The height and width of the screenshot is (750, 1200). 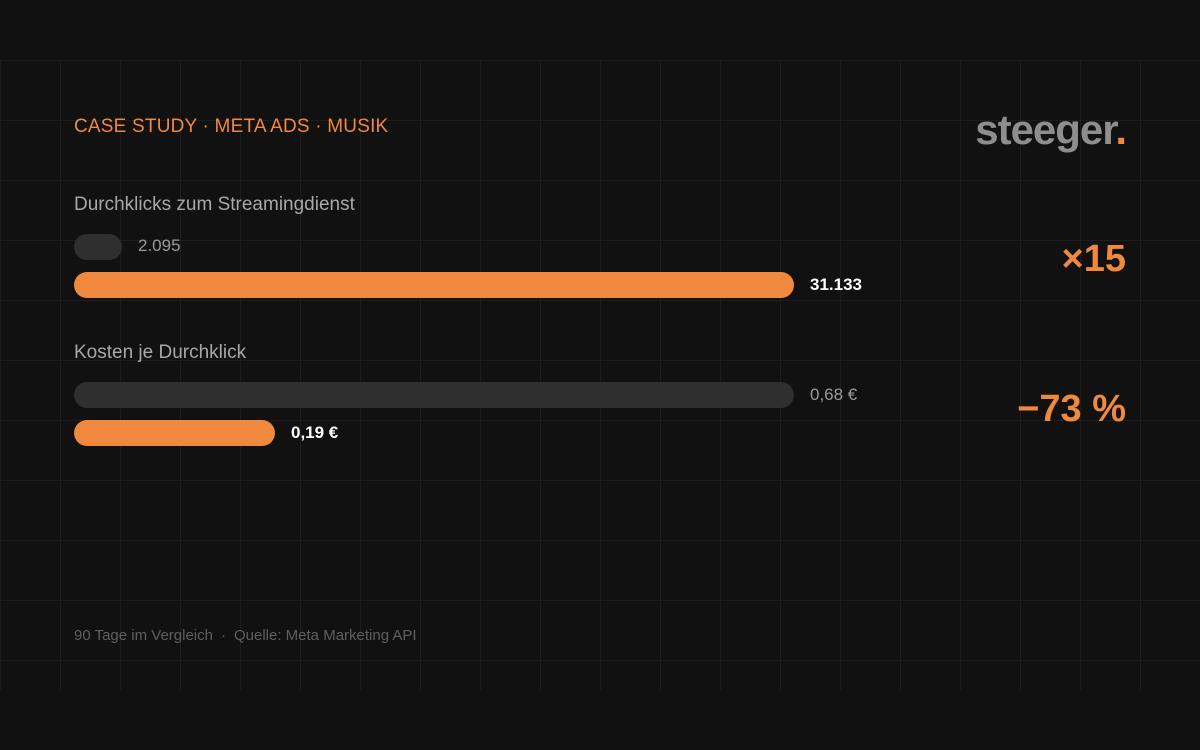 I want to click on brand-logo: steeger., so click(x=1051, y=130).